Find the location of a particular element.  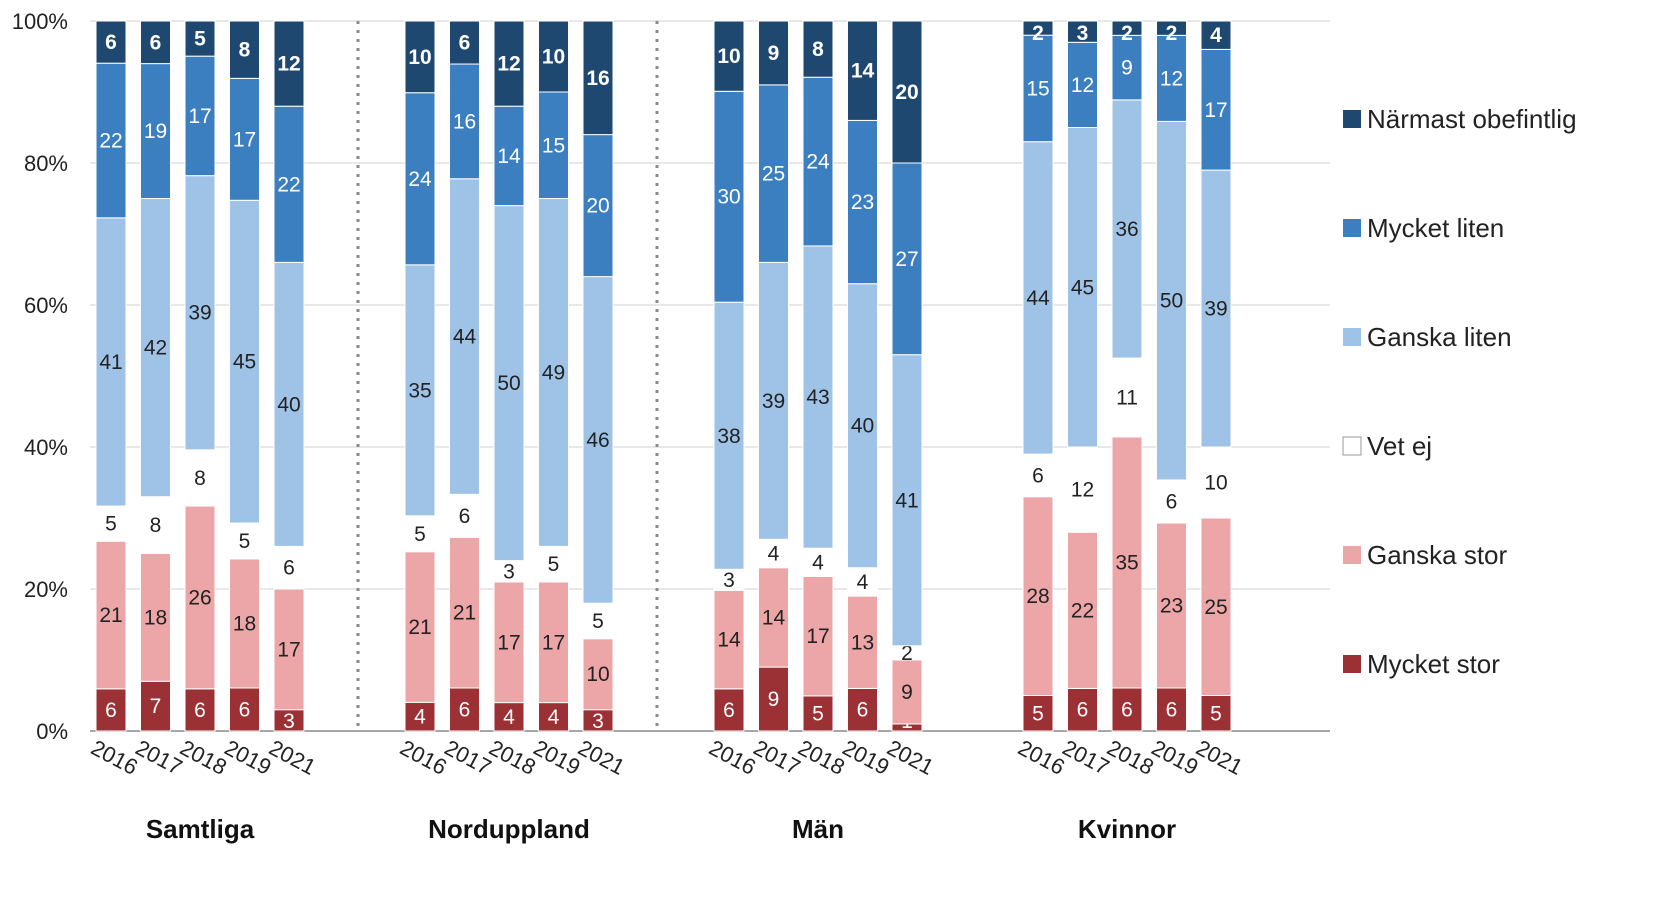

legend-item: Mycket liten is located at coordinates (1423, 228).